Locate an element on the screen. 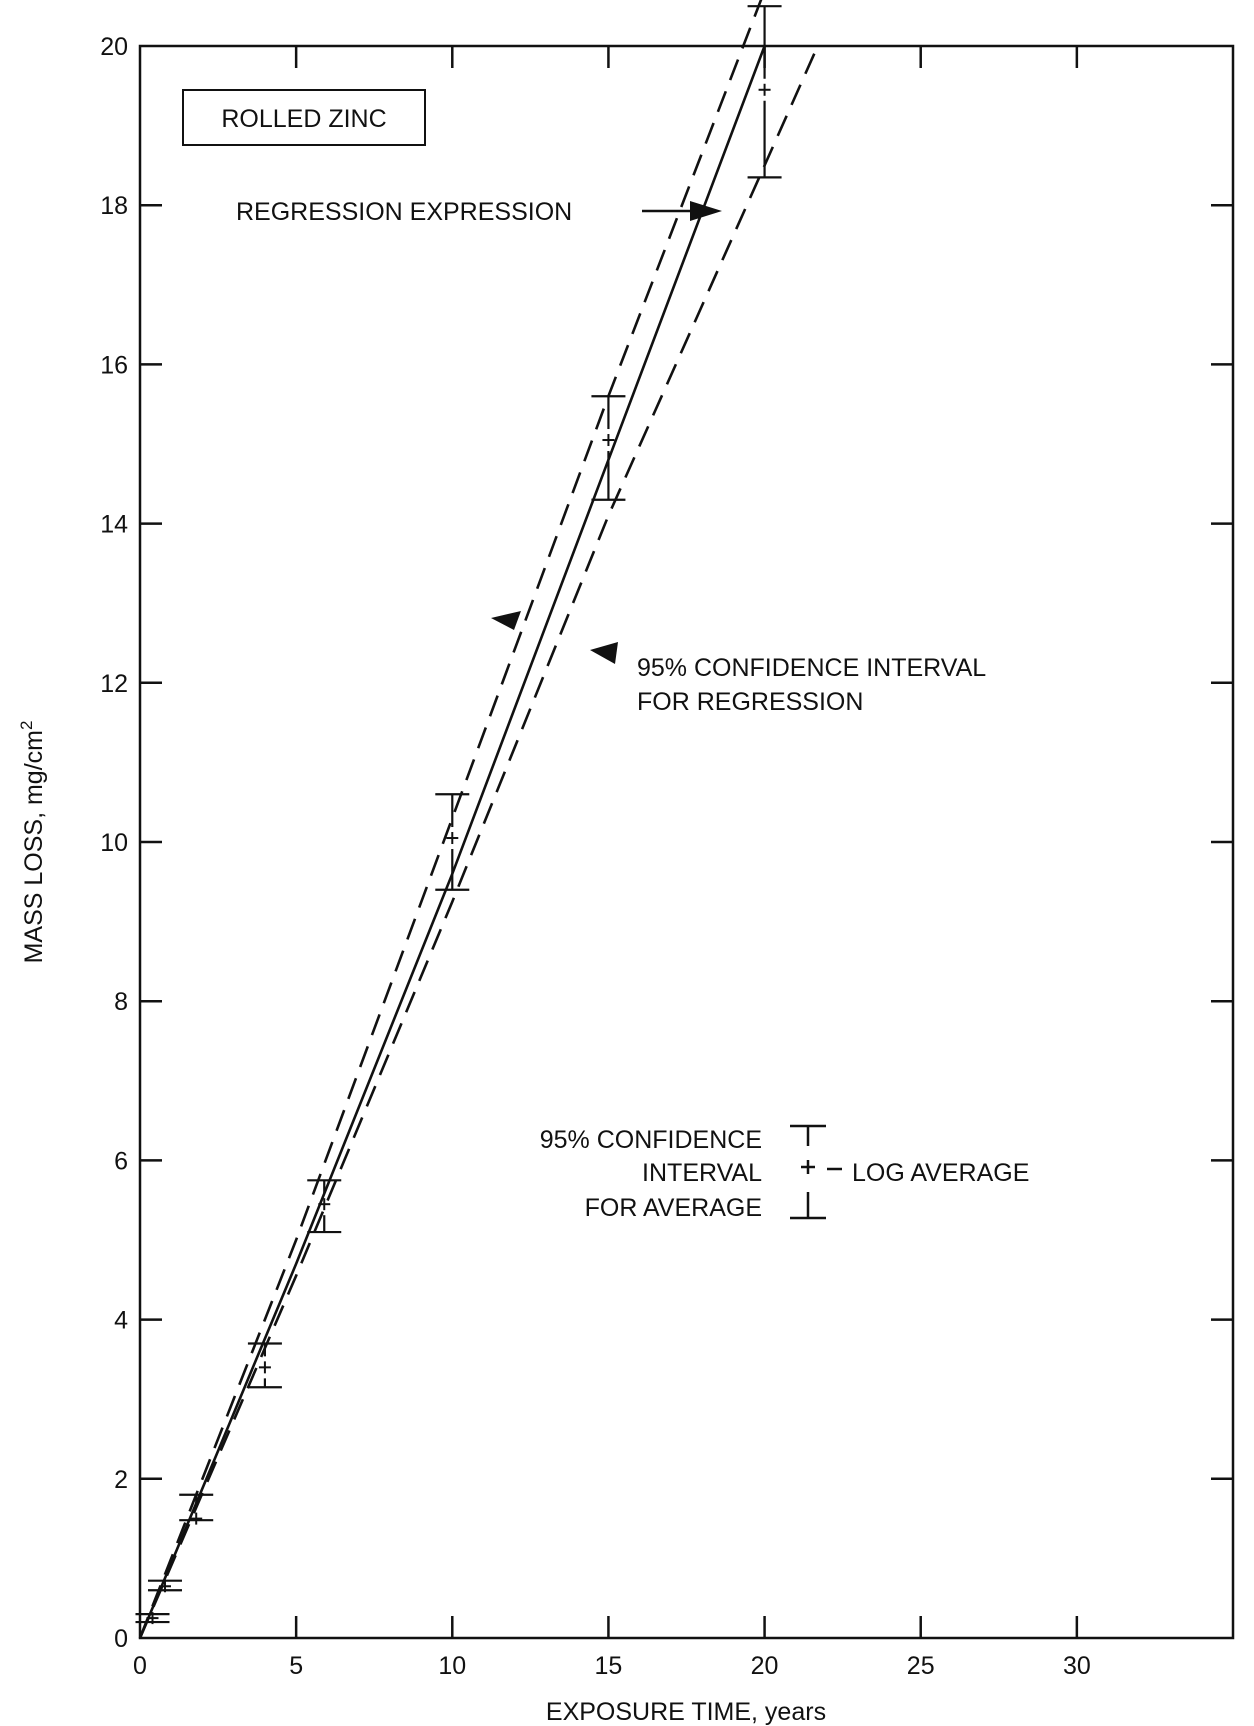  inset-label-box is located at coordinates (304, 117).